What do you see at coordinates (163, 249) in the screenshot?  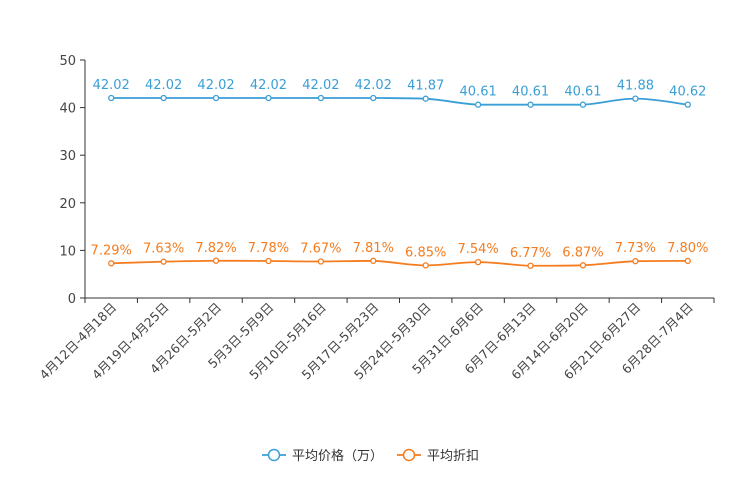 I see `data-label: 7.63%` at bounding box center [163, 249].